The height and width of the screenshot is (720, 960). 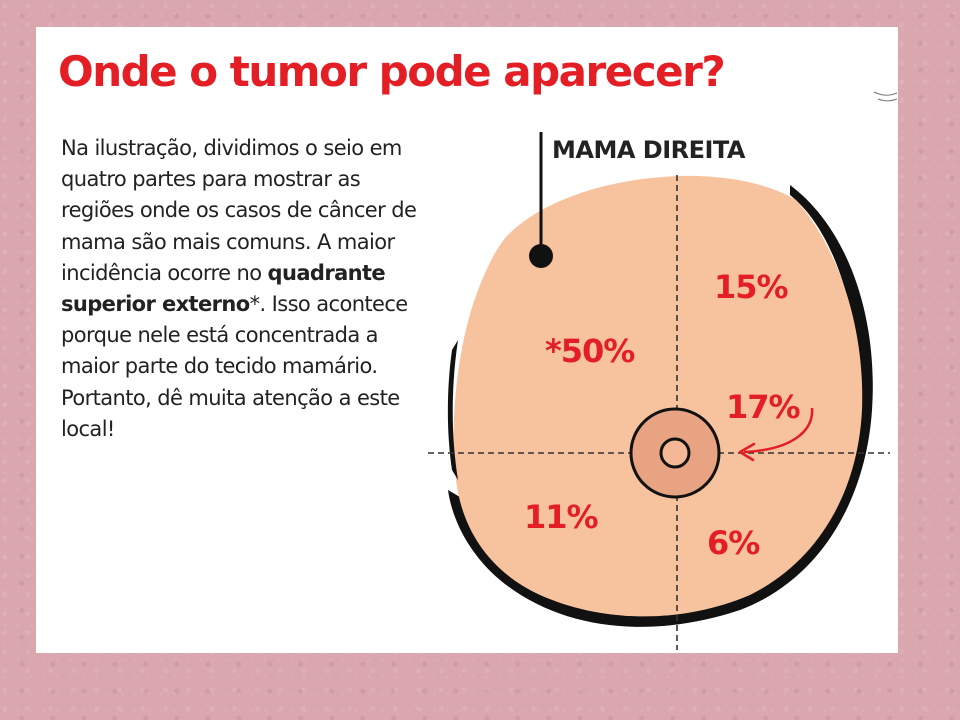 What do you see at coordinates (452, 410) in the screenshot?
I see `breast-left-edge` at bounding box center [452, 410].